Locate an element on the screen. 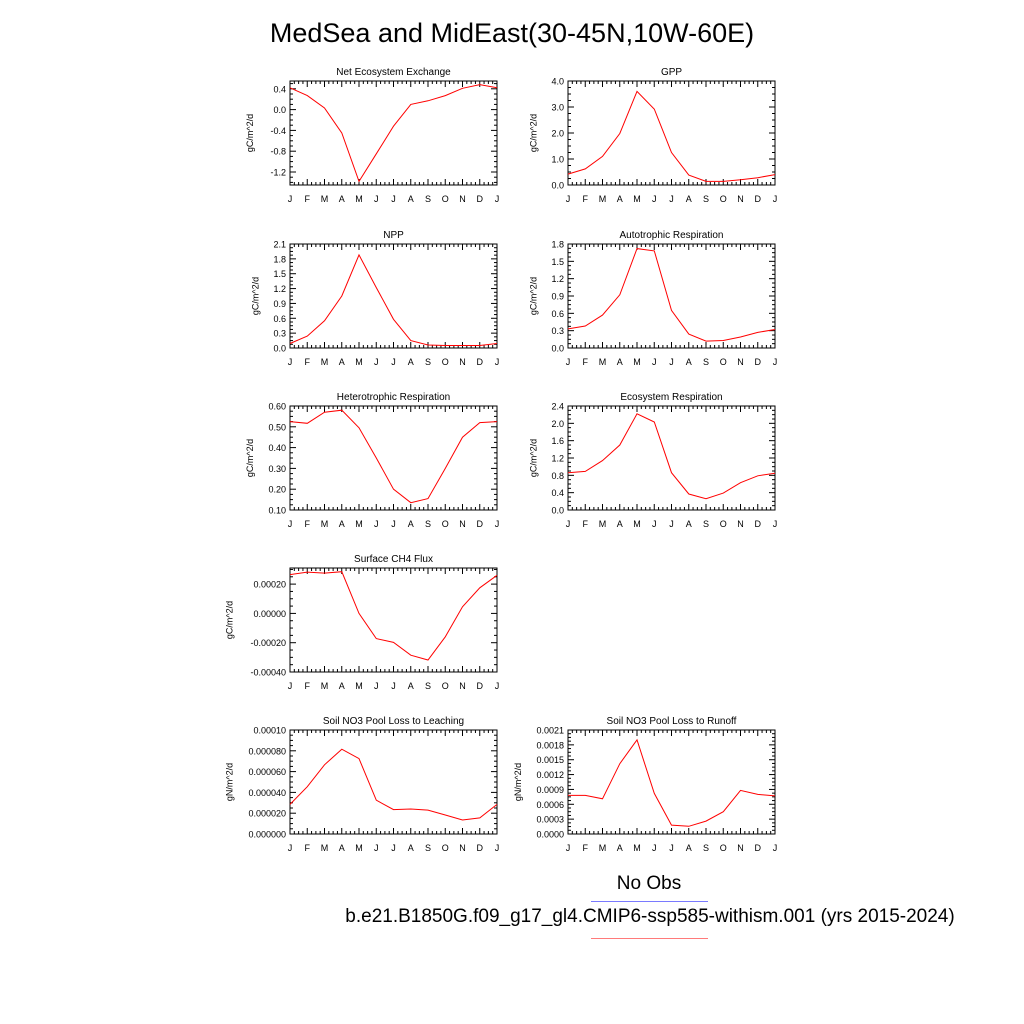  y-tick-label: 0.40 is located at coordinates (277, 448).